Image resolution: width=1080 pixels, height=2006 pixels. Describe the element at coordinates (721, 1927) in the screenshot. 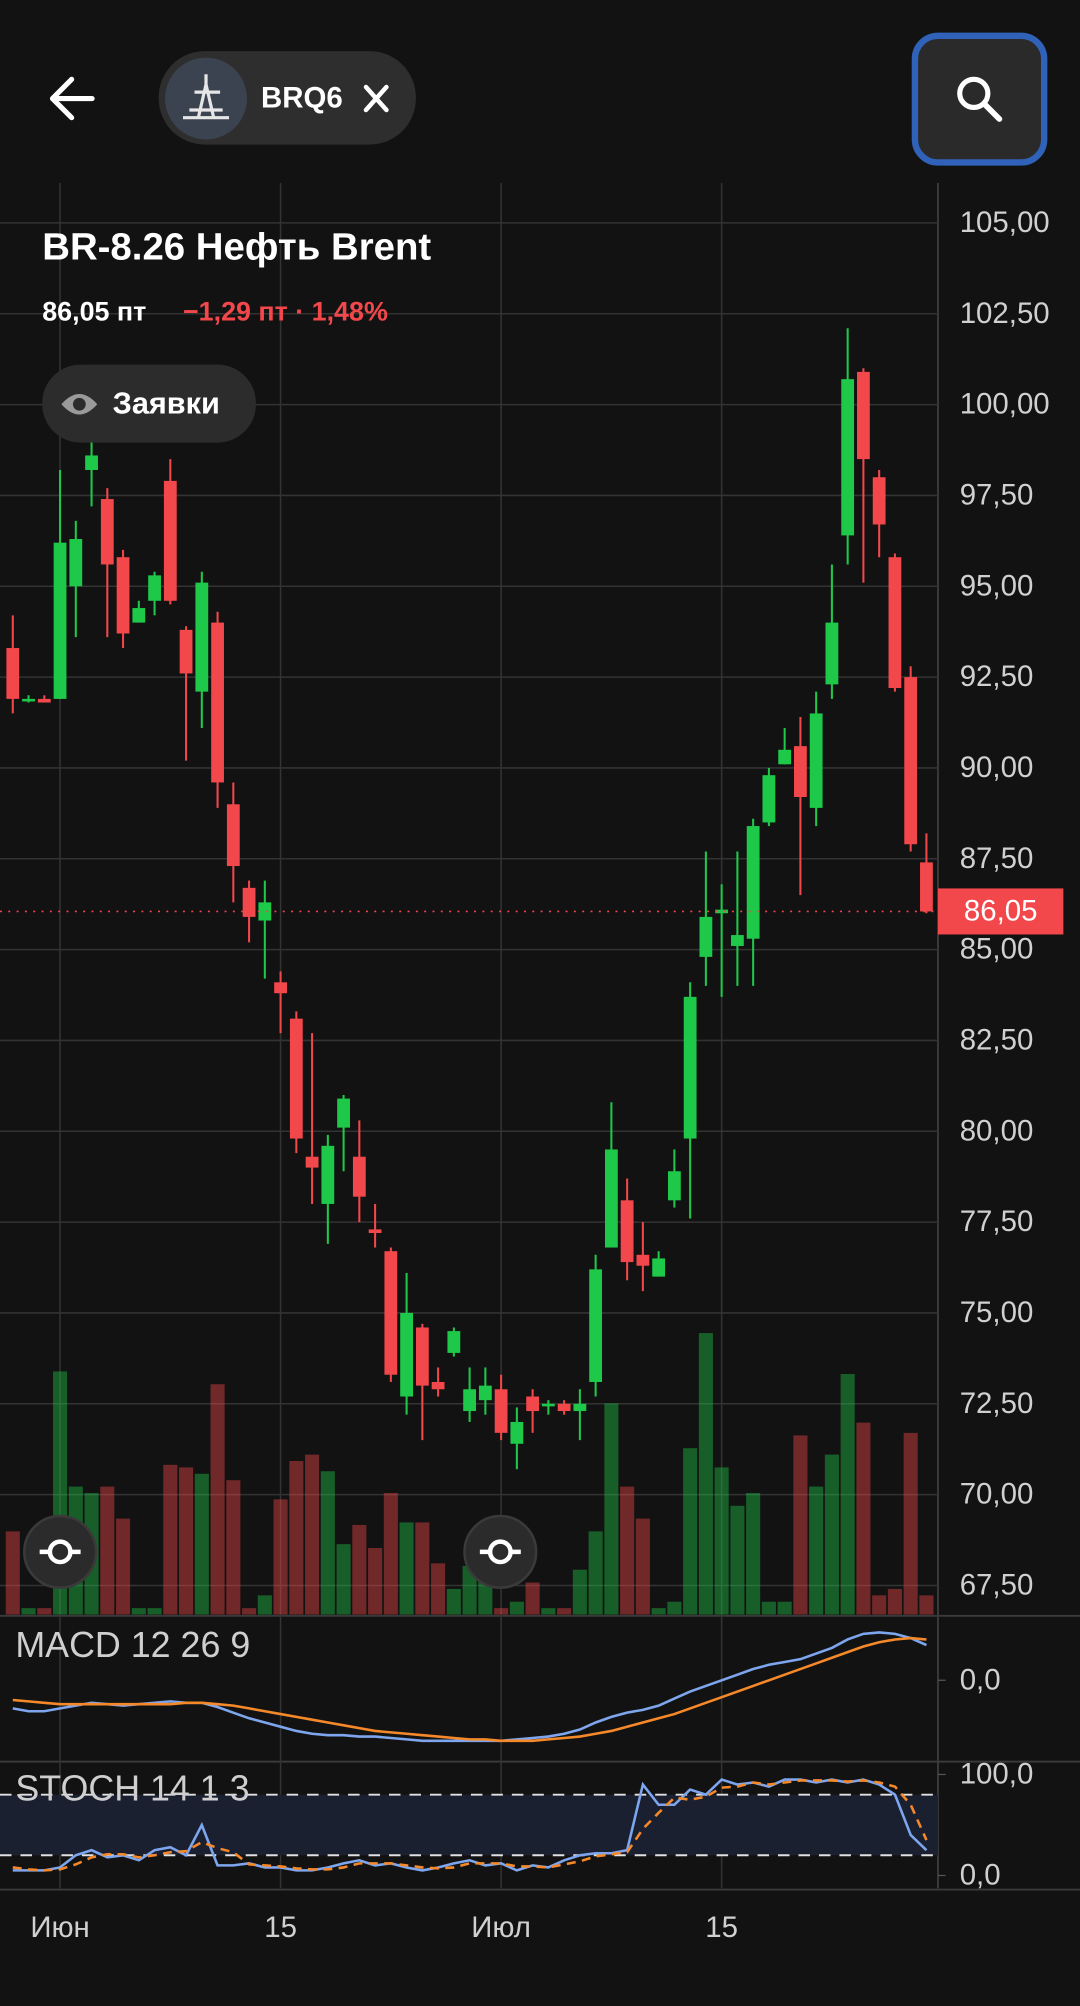

I see `x-tick-label: 15` at that location.